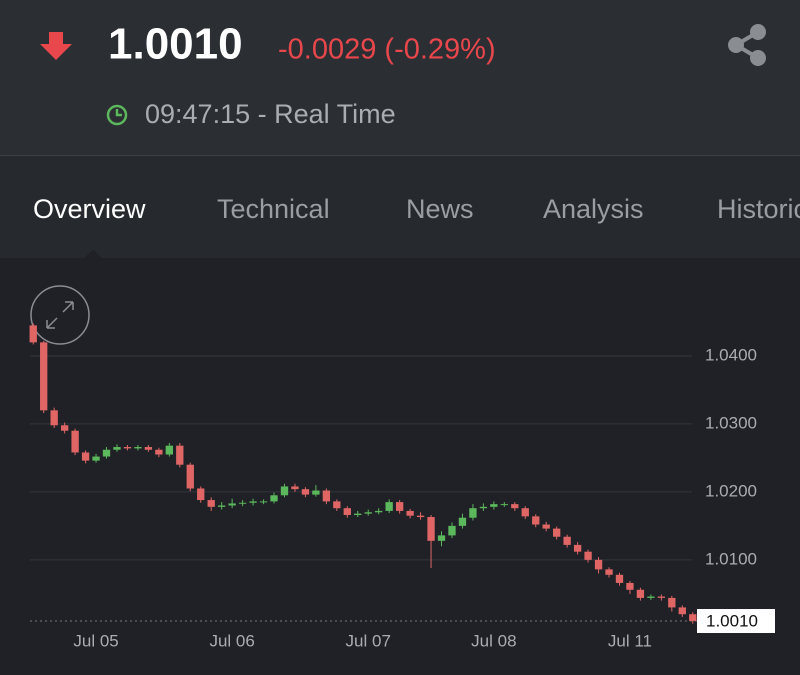 Image resolution: width=800 pixels, height=675 pixels. I want to click on expand-button, so click(60, 315).